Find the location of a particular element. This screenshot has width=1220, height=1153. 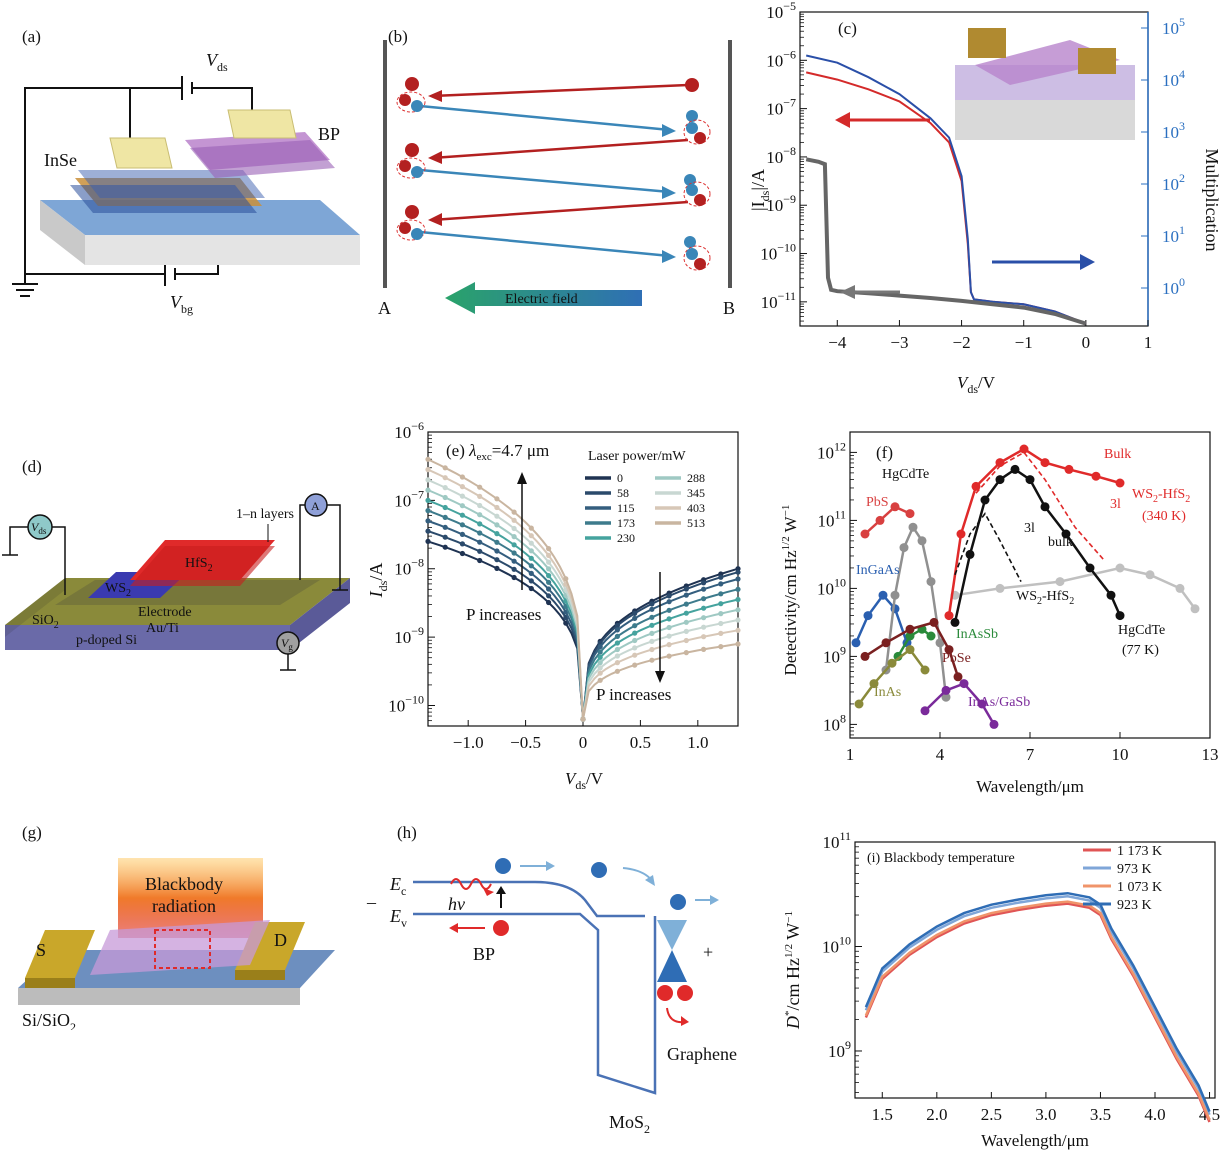

arrows-c is located at coordinates (965, 205).